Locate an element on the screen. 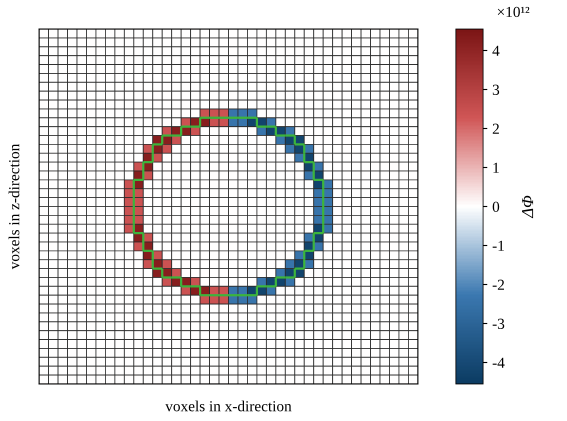 This screenshot has width=567, height=421. color-bar-label: 2 is located at coordinates (495, 129).